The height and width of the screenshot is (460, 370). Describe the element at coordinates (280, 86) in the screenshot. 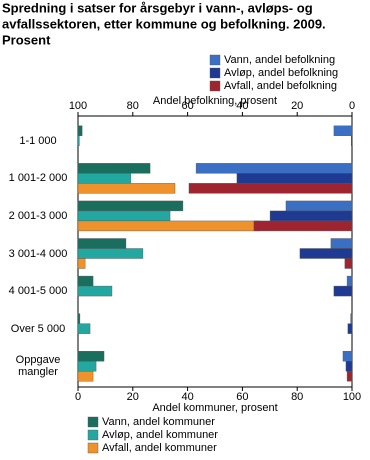

I see `legend-label: Avfall, andel befolkning` at that location.